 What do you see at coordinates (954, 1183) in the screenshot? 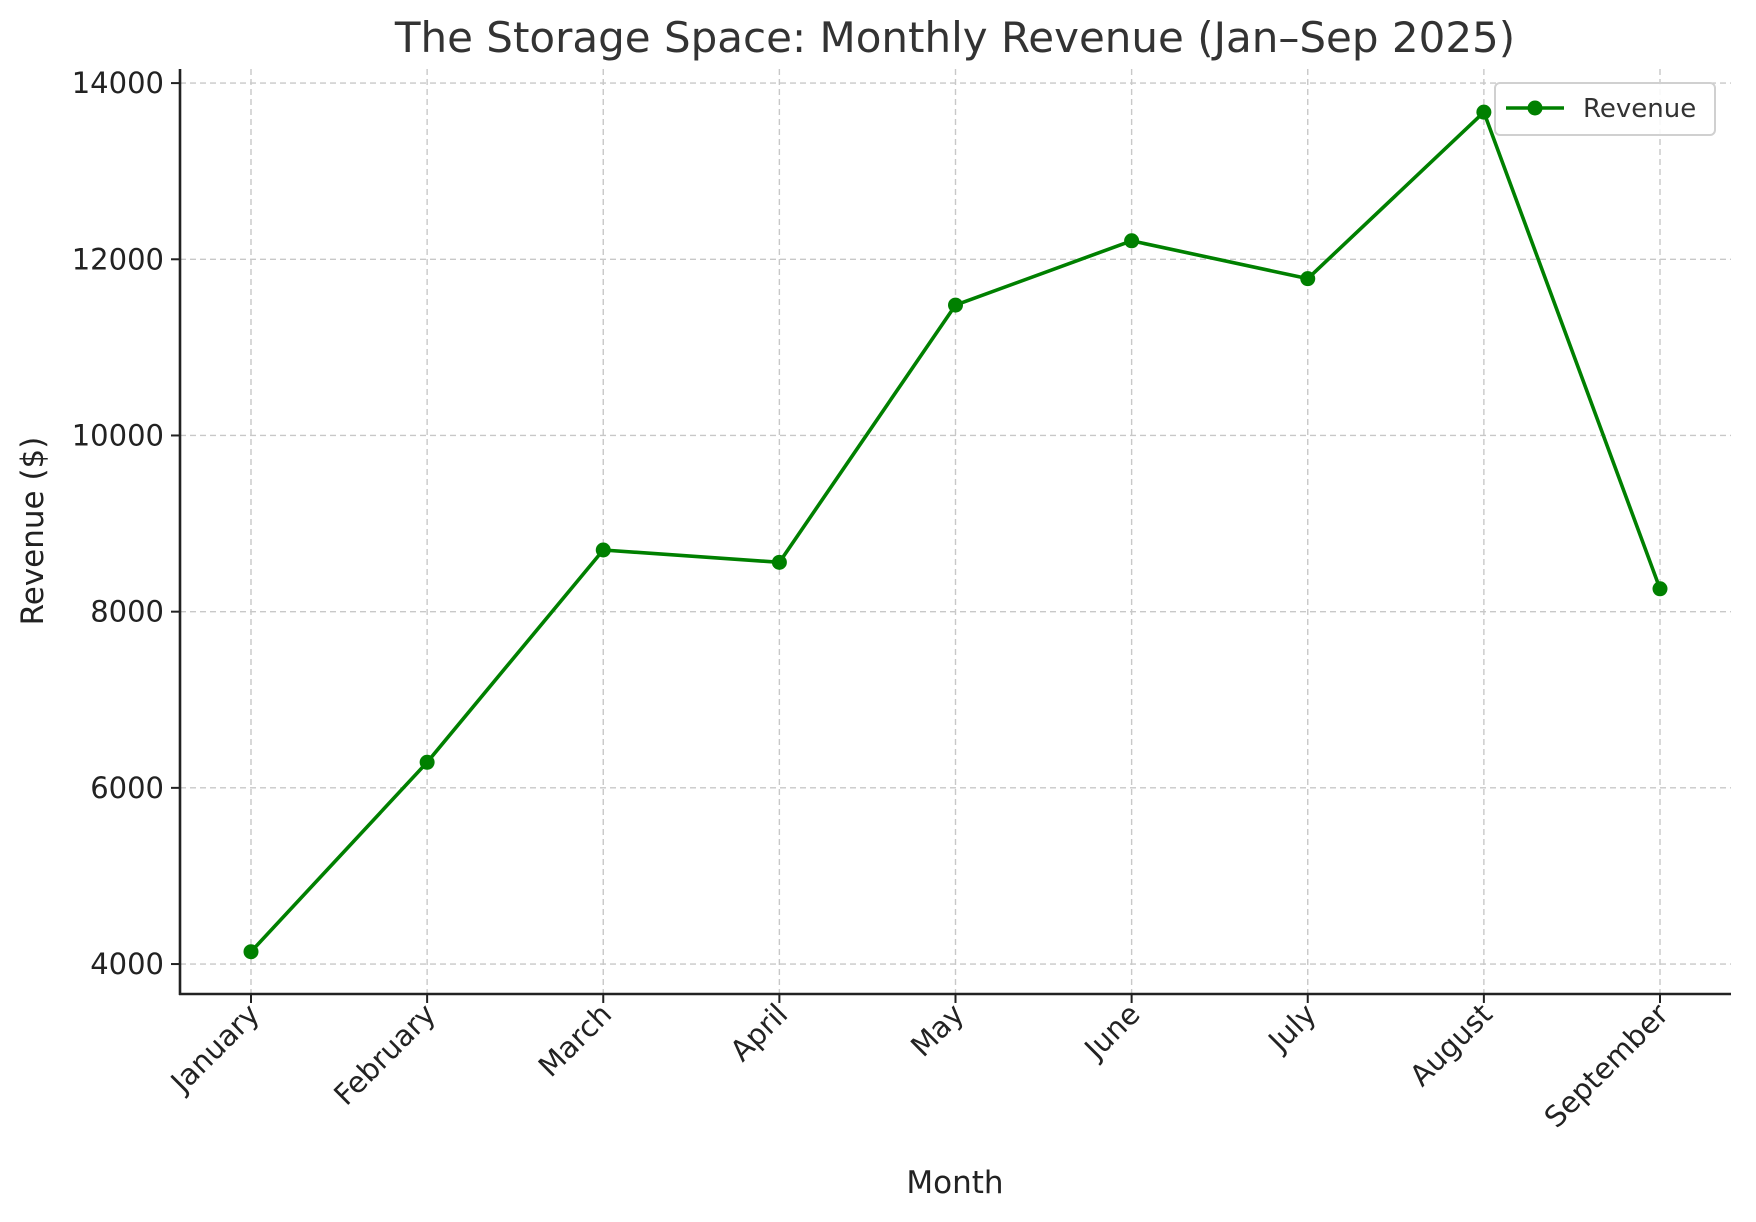
I see `x-axis-label: Month` at bounding box center [954, 1183].